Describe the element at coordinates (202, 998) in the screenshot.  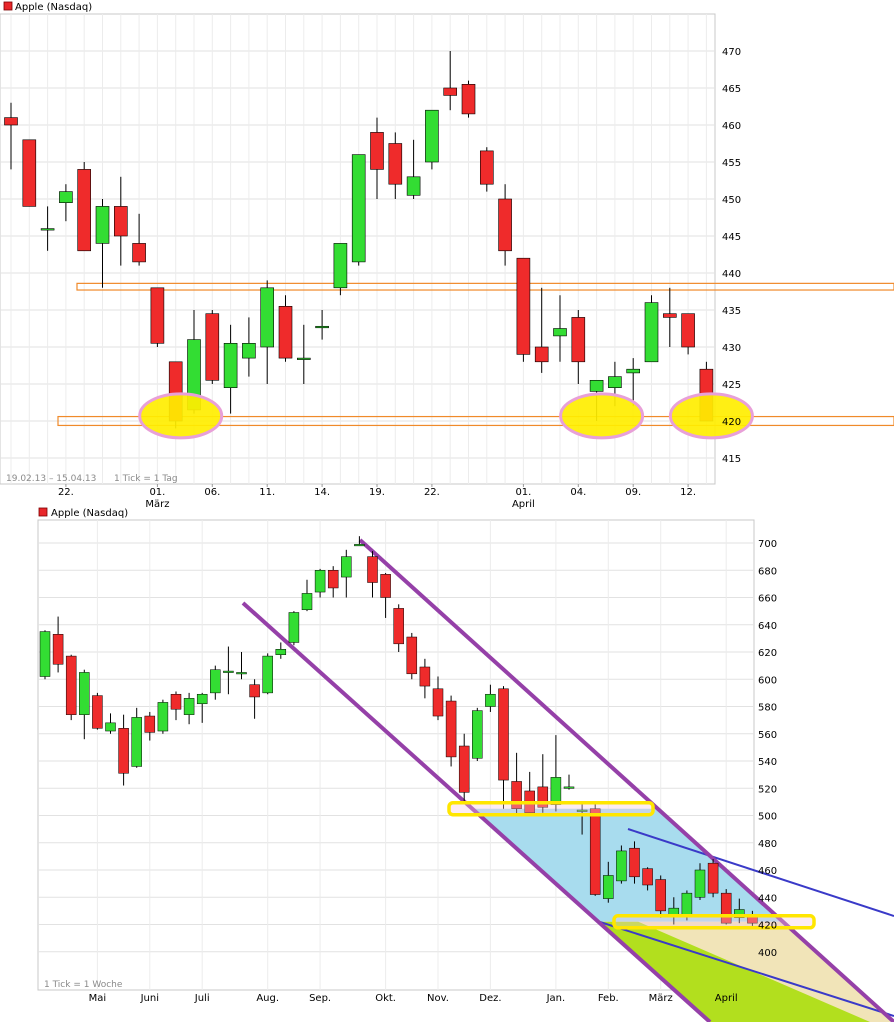
I see `x-tick-label: Juli` at that location.